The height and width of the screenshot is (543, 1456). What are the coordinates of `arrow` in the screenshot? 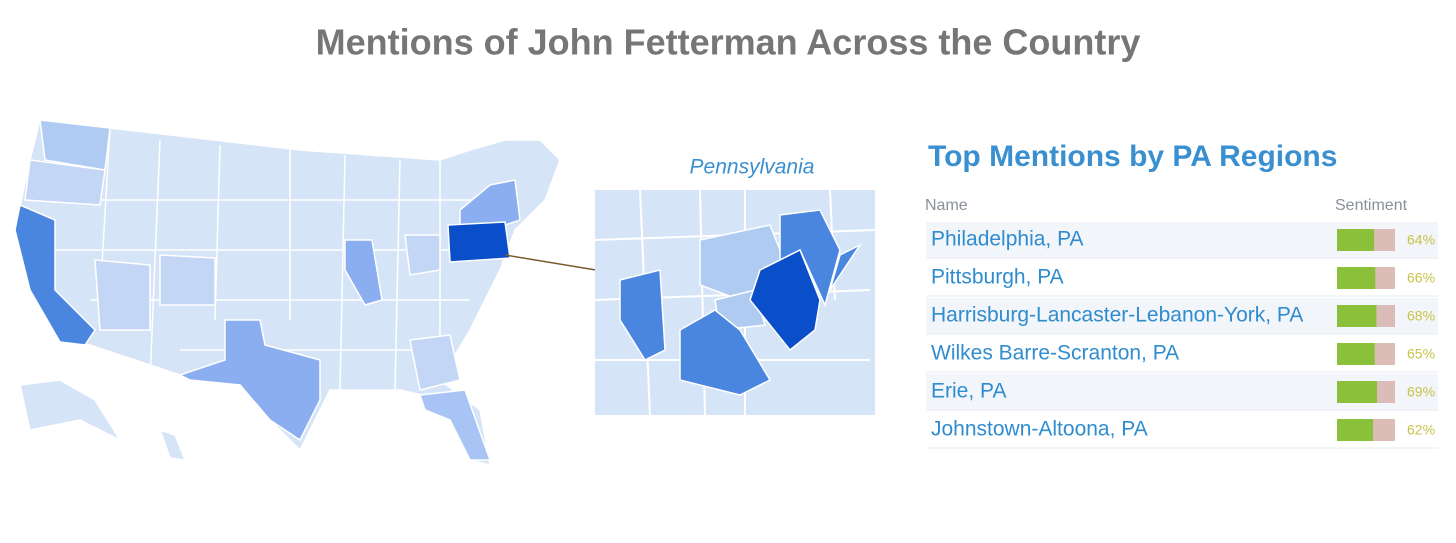 It's located at (556, 263).